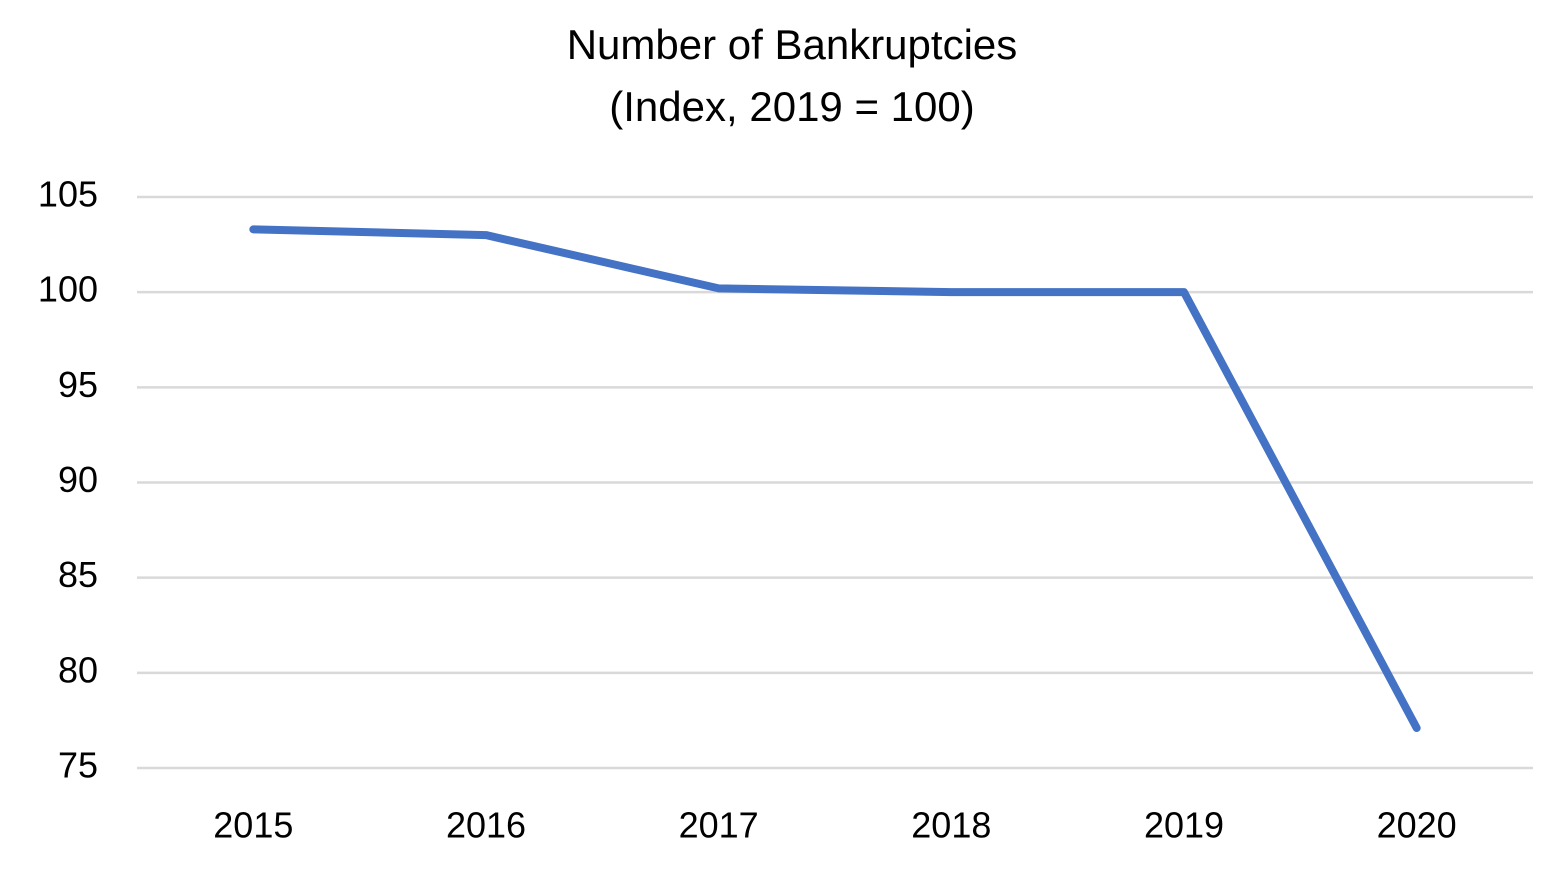  Describe the element at coordinates (78, 479) in the screenshot. I see `y-tick-label: 90` at that location.